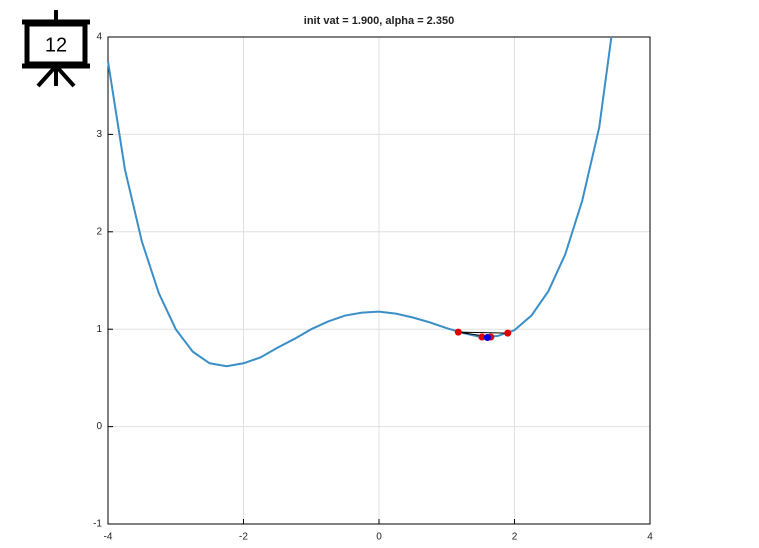 The width and height of the screenshot is (759, 548). What do you see at coordinates (99, 329) in the screenshot?
I see `y-tick-label: 1` at bounding box center [99, 329].